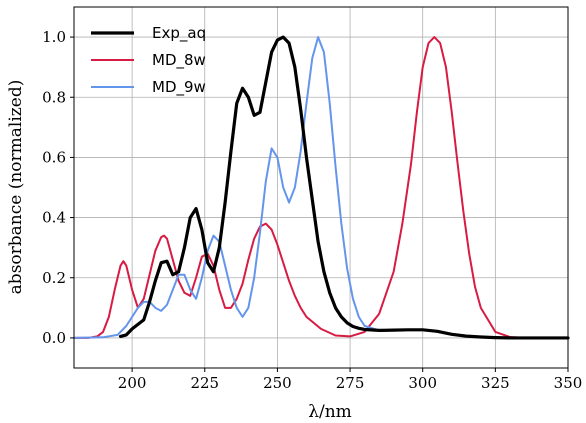  Describe the element at coordinates (204, 383) in the screenshot. I see `x-tick-label: 225` at that location.